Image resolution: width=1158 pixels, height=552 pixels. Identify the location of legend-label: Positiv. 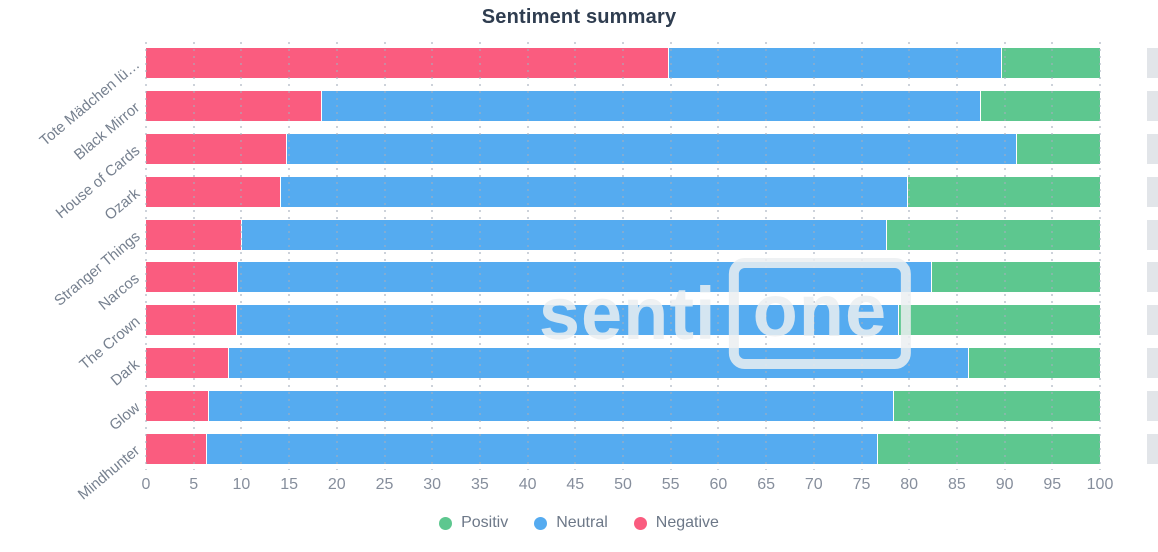
(485, 522).